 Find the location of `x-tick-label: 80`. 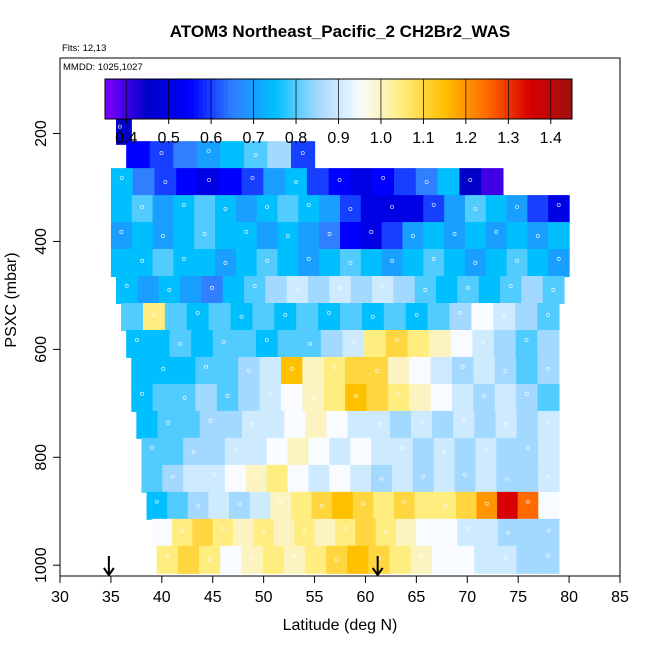

x-tick-label: 80 is located at coordinates (569, 597).